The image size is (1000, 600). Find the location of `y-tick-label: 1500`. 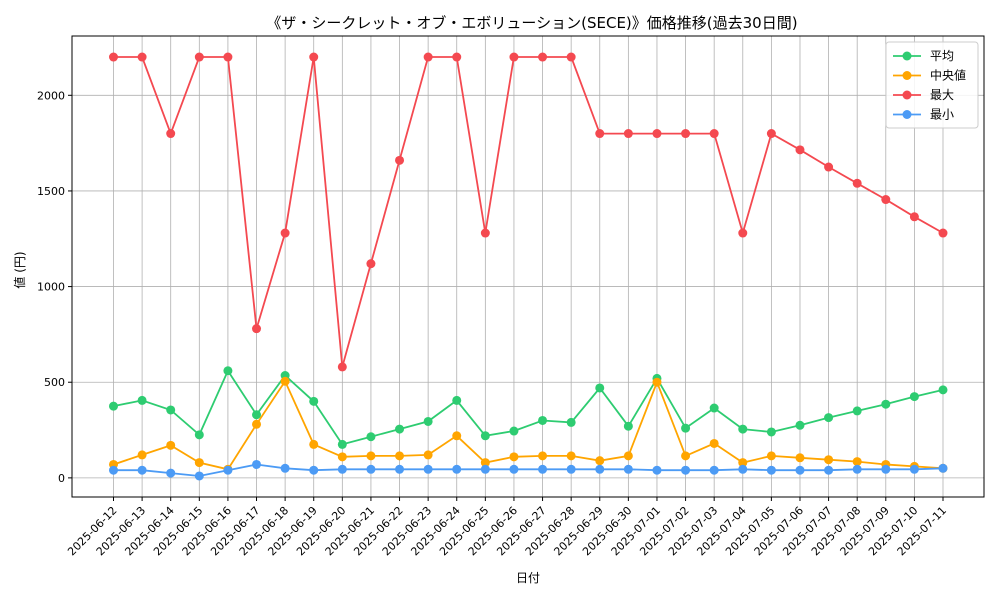

y-tick-label: 1500 is located at coordinates (51, 191).